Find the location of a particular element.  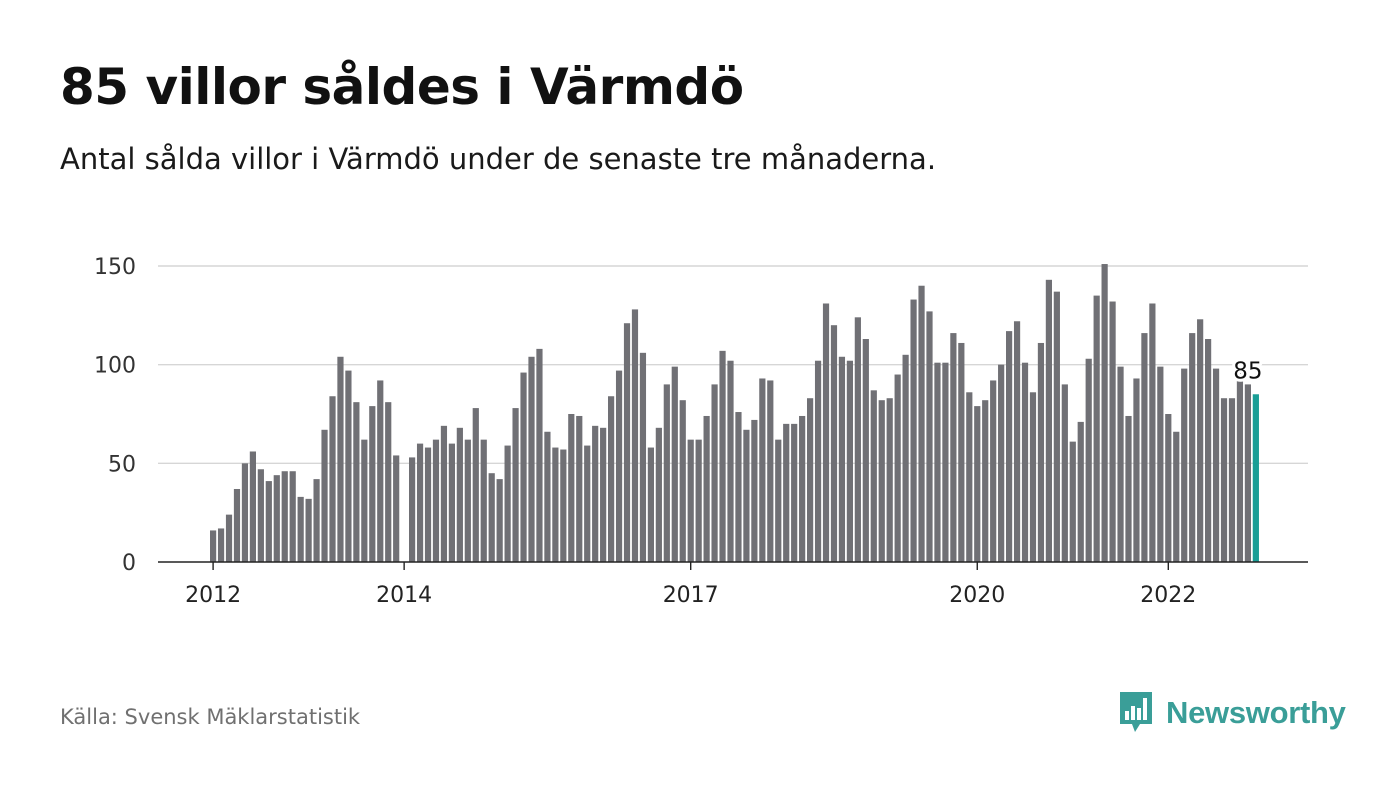

bar-highlight is located at coordinates (1255, 478).